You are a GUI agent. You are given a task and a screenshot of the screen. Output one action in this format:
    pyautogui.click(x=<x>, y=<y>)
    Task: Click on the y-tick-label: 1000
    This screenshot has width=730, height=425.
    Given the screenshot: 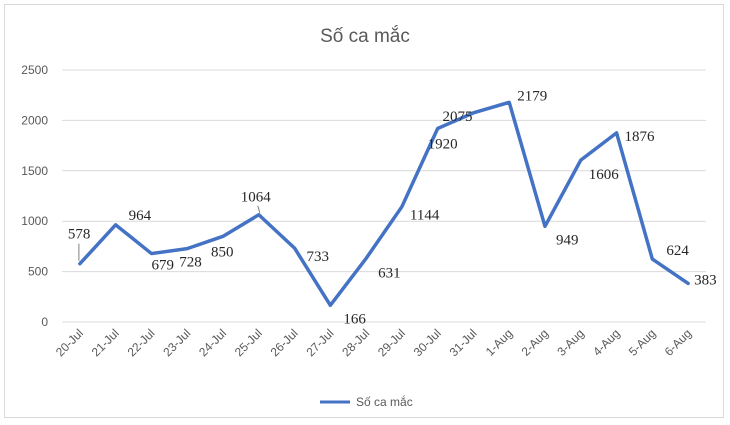 What is the action you would take?
    pyautogui.click(x=34, y=221)
    